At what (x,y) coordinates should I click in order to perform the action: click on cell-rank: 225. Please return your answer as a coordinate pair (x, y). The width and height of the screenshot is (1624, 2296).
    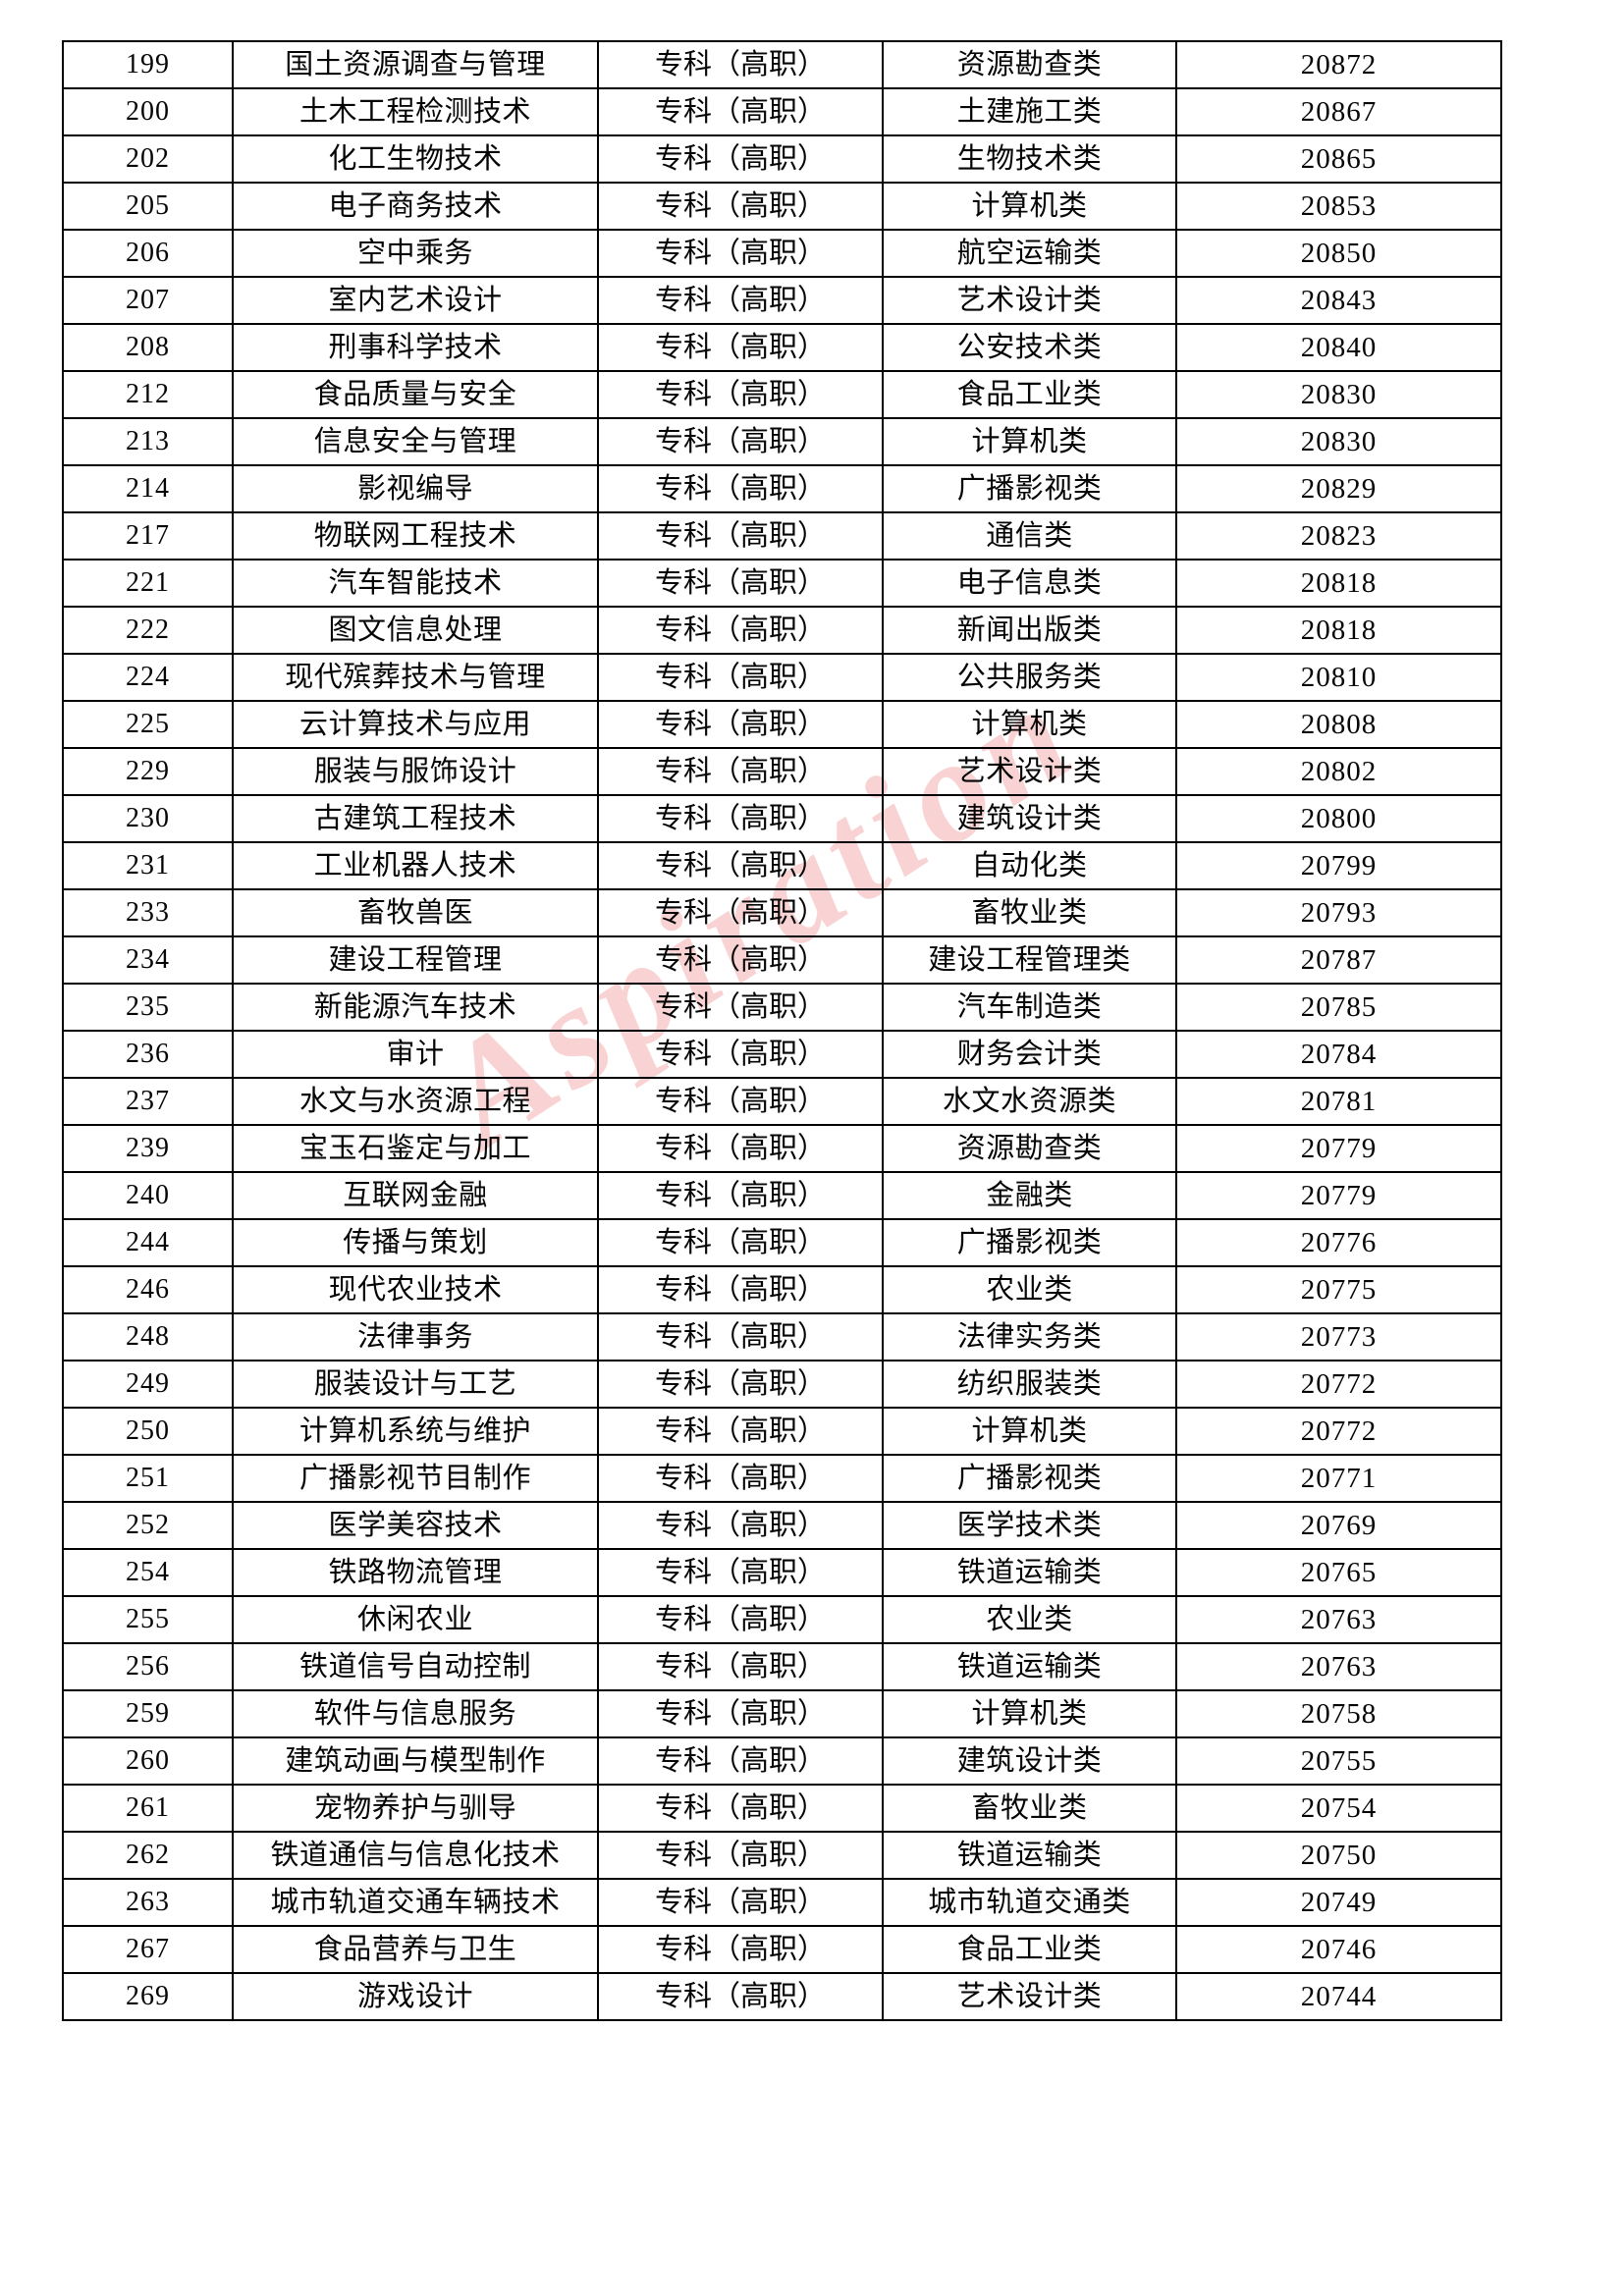
    Looking at the image, I should click on (148, 725).